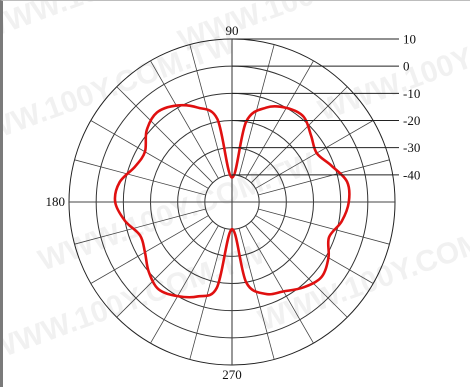  I want to click on ring-label: 10, so click(409, 39).